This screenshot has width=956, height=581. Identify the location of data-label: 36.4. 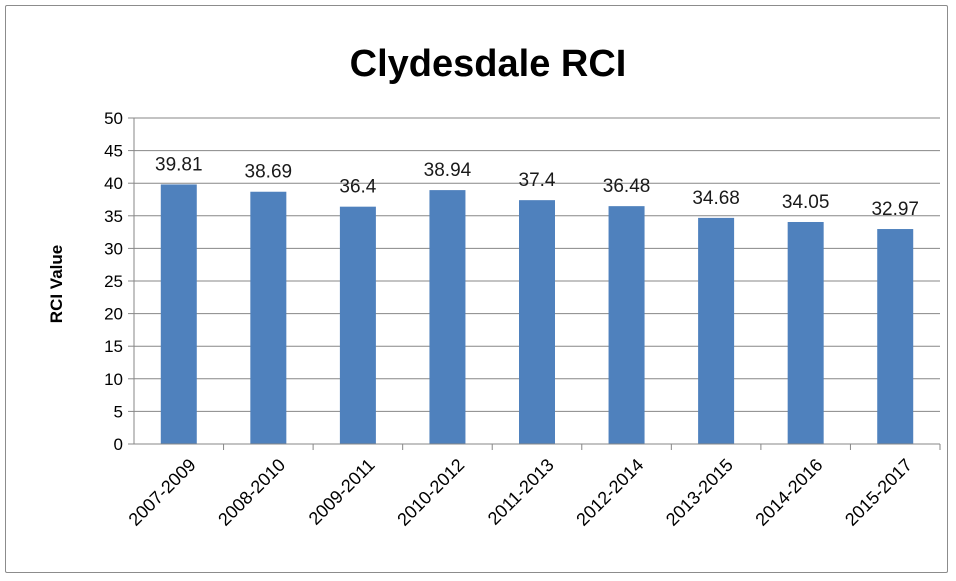
(357, 187).